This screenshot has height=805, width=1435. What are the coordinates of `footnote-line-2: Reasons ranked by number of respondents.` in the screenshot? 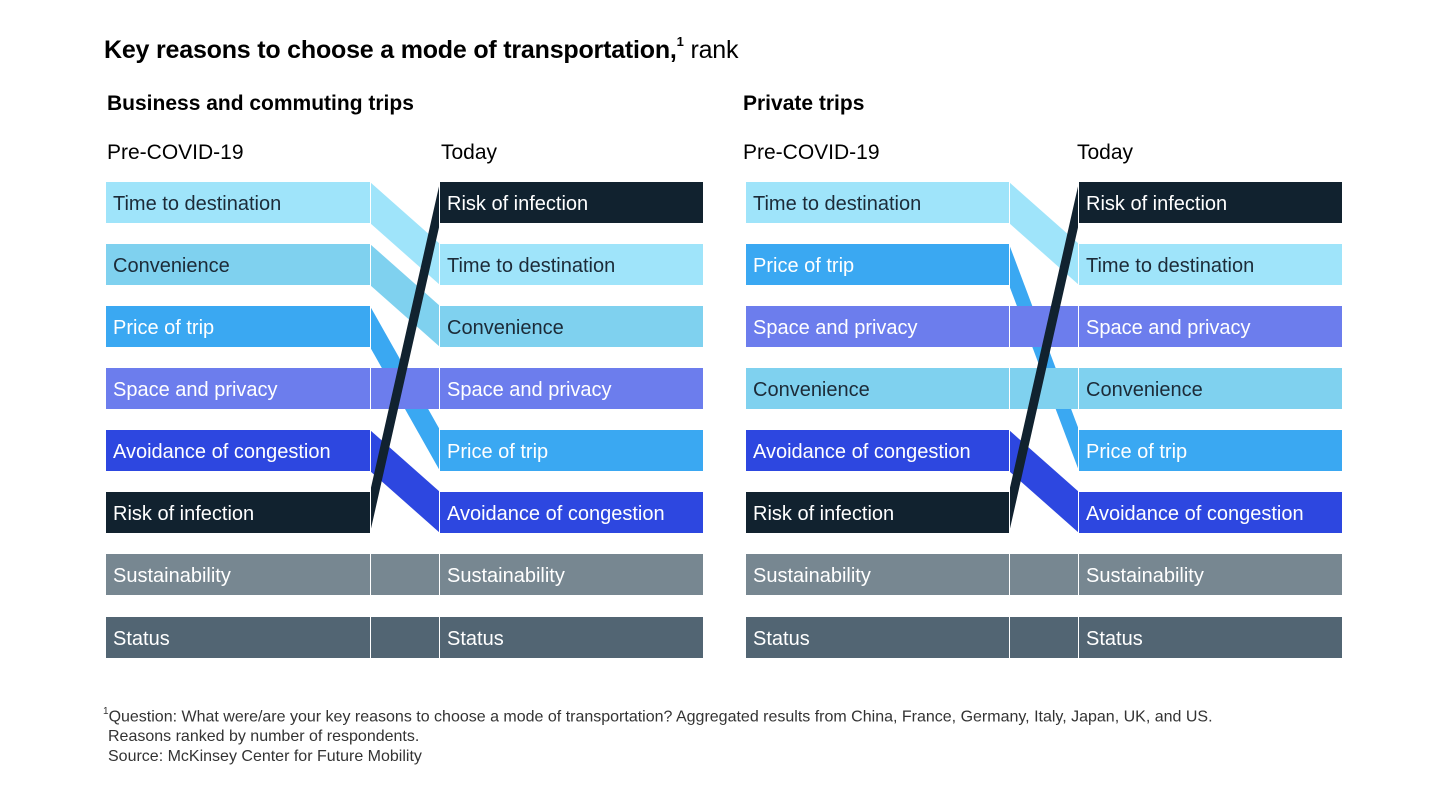 It's located at (264, 737).